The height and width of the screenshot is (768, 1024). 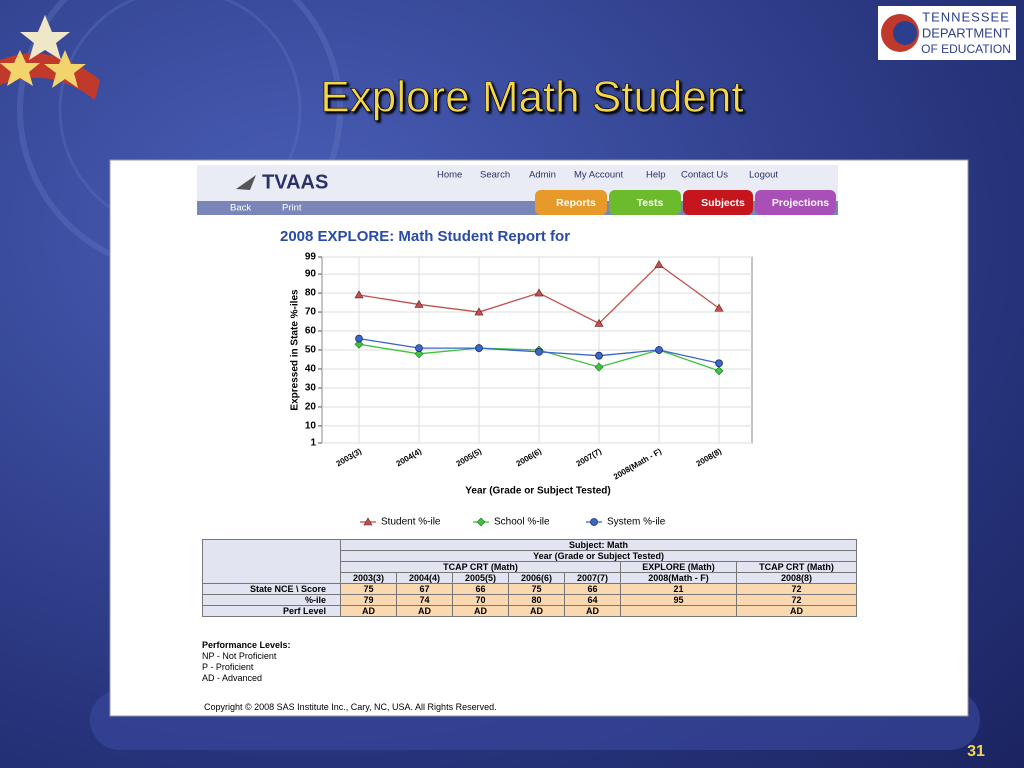 I want to click on nav-link: Admin, so click(x=542, y=175).